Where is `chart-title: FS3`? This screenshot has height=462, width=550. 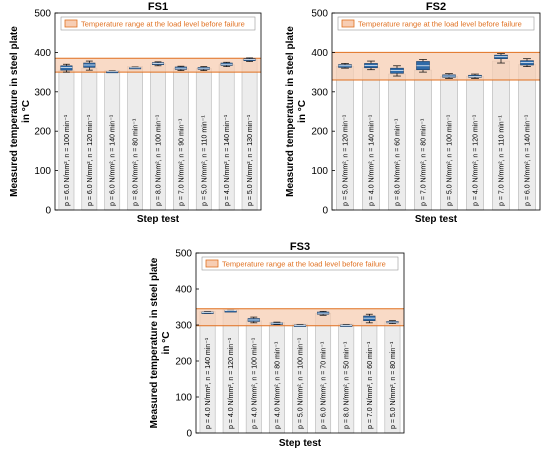
chart-title: FS3 is located at coordinates (300, 247).